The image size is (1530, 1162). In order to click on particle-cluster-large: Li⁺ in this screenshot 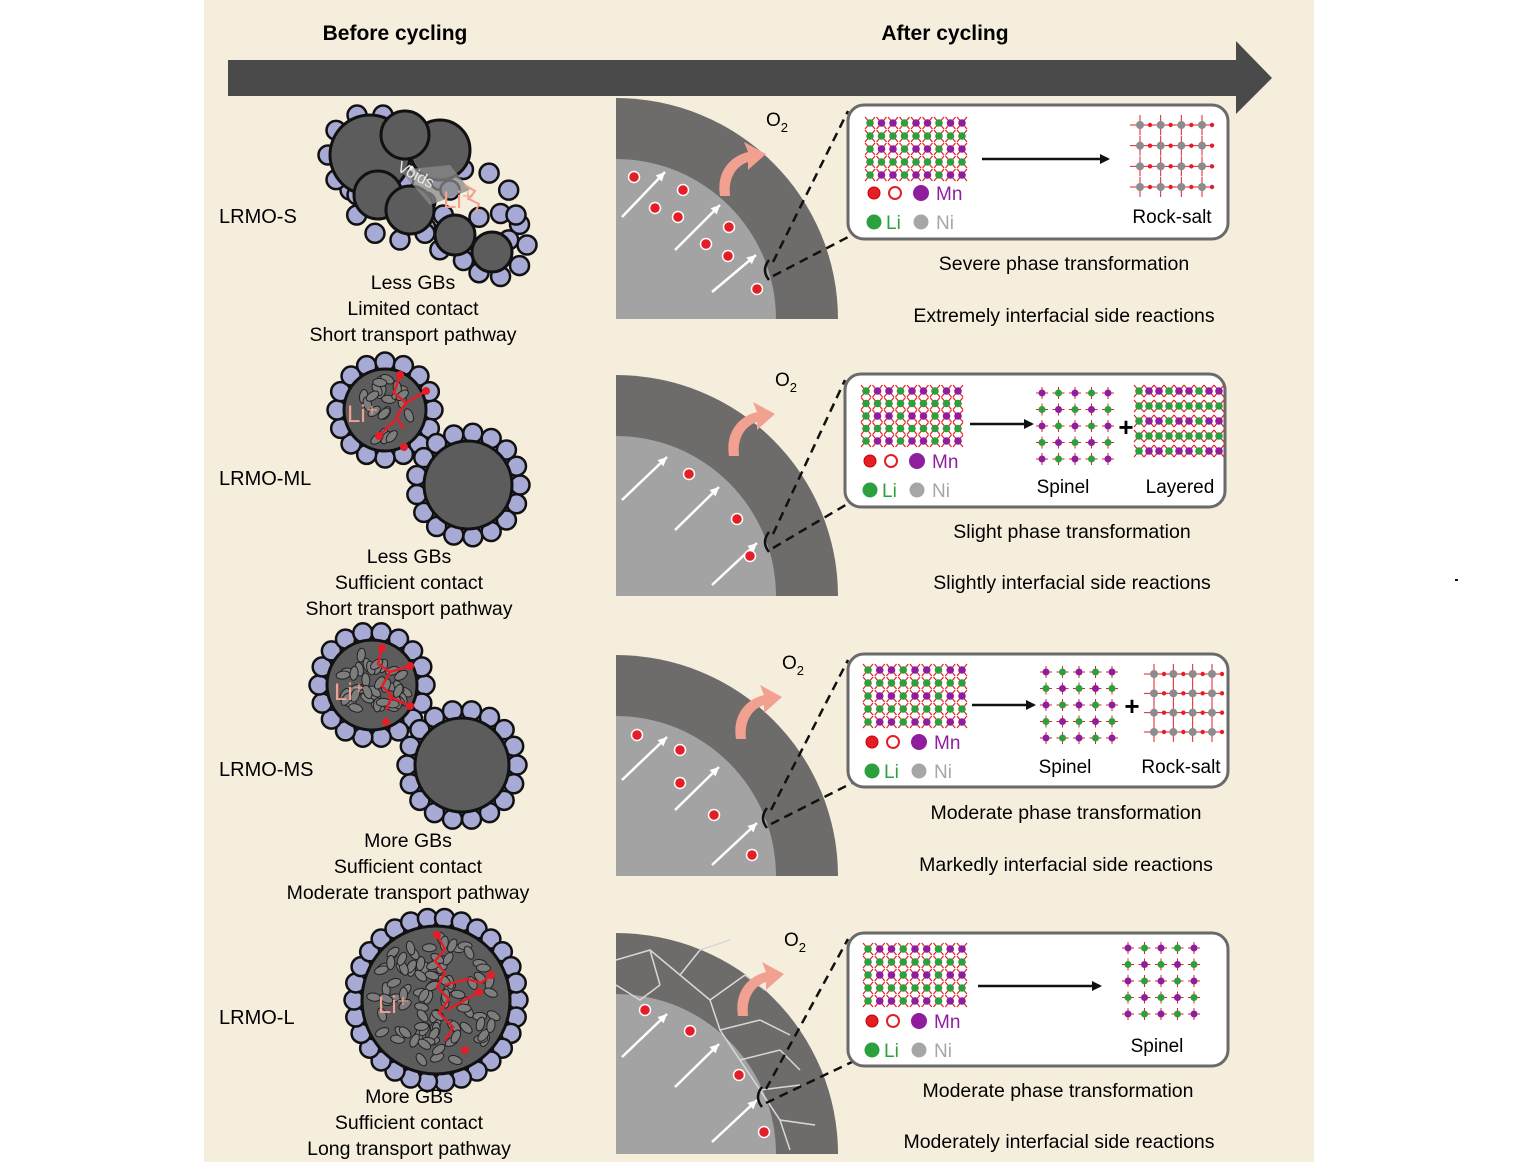, I will do `click(436, 1000)`.